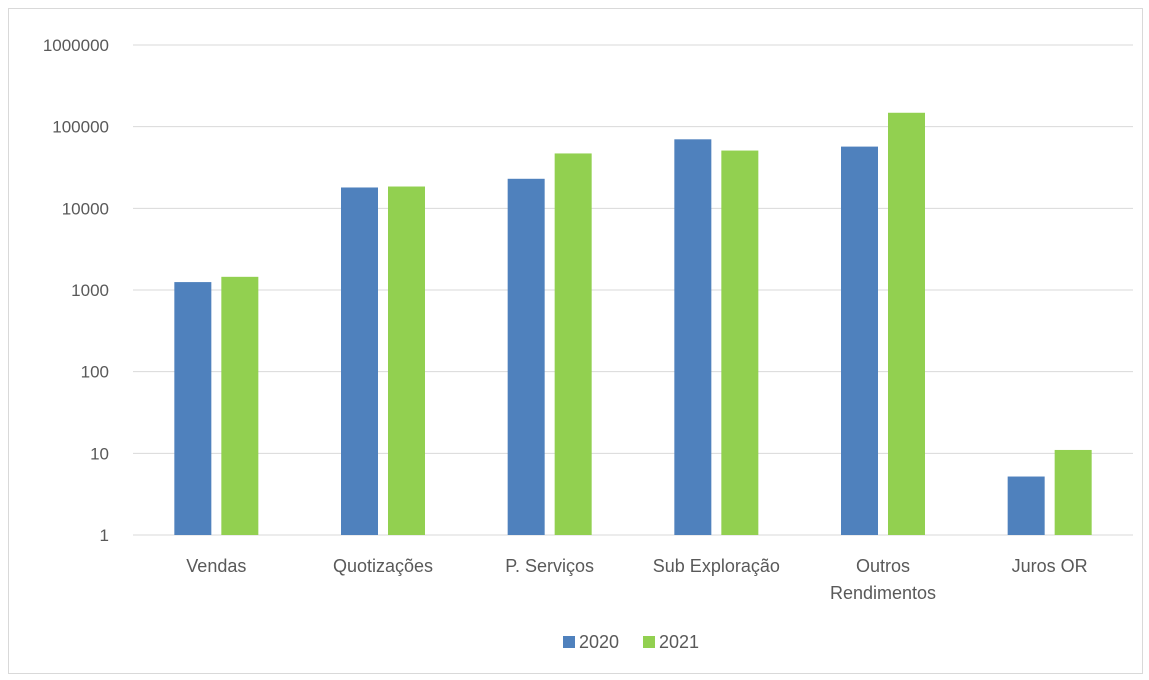 The height and width of the screenshot is (680, 1149). What do you see at coordinates (599, 642) in the screenshot?
I see `legend-label: 2020` at bounding box center [599, 642].